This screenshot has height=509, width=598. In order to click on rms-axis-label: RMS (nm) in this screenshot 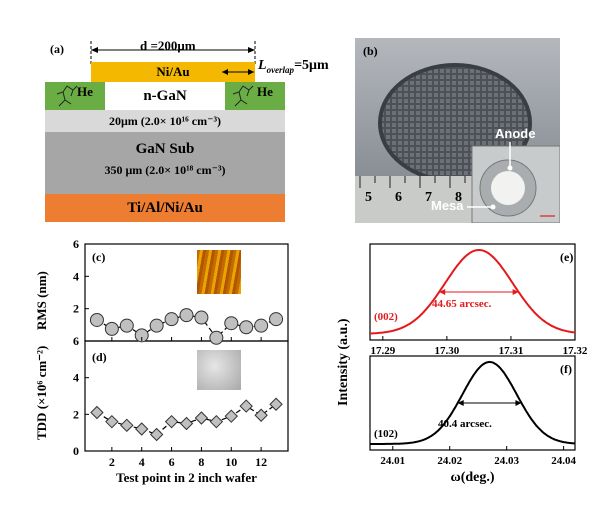, I will do `click(41, 300)`.